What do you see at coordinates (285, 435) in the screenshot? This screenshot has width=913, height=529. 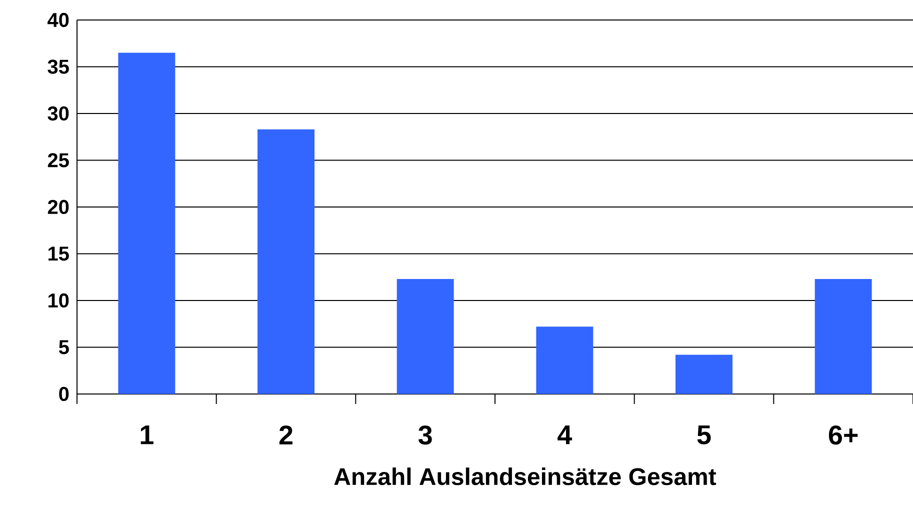 I see `x-tick-label: 2` at bounding box center [285, 435].